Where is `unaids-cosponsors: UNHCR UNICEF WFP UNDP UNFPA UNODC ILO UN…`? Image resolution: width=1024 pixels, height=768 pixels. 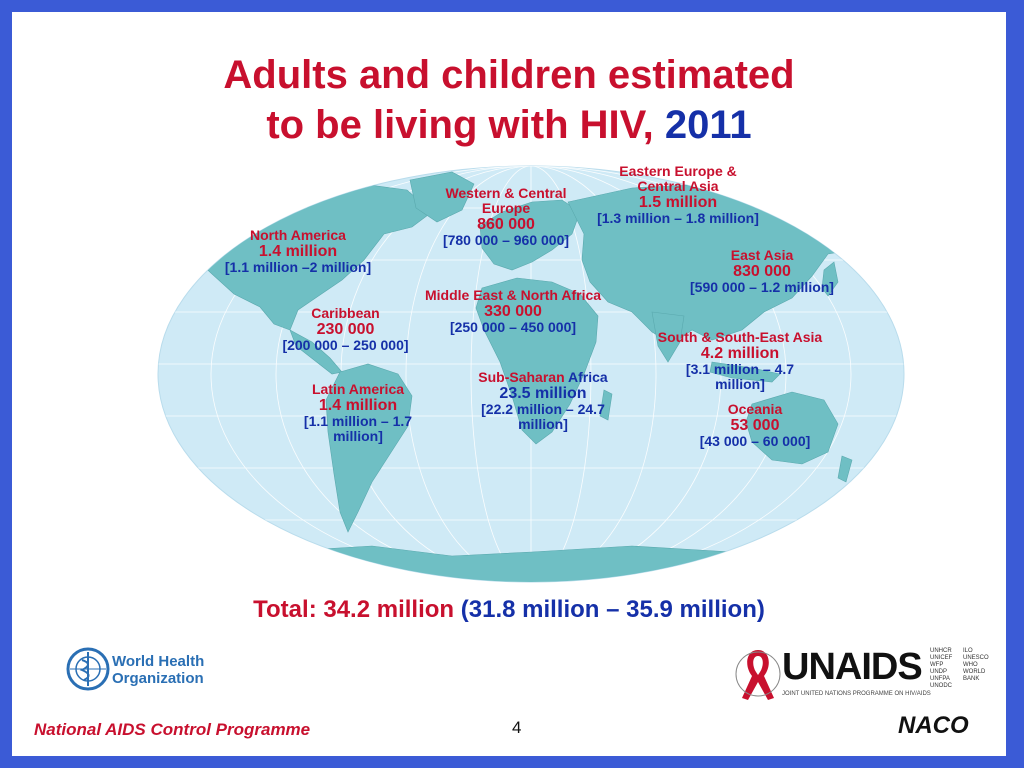 unaids-cosponsors: UNHCR UNICEF WFP UNDP UNFPA UNODC ILO UN… is located at coordinates (960, 669).